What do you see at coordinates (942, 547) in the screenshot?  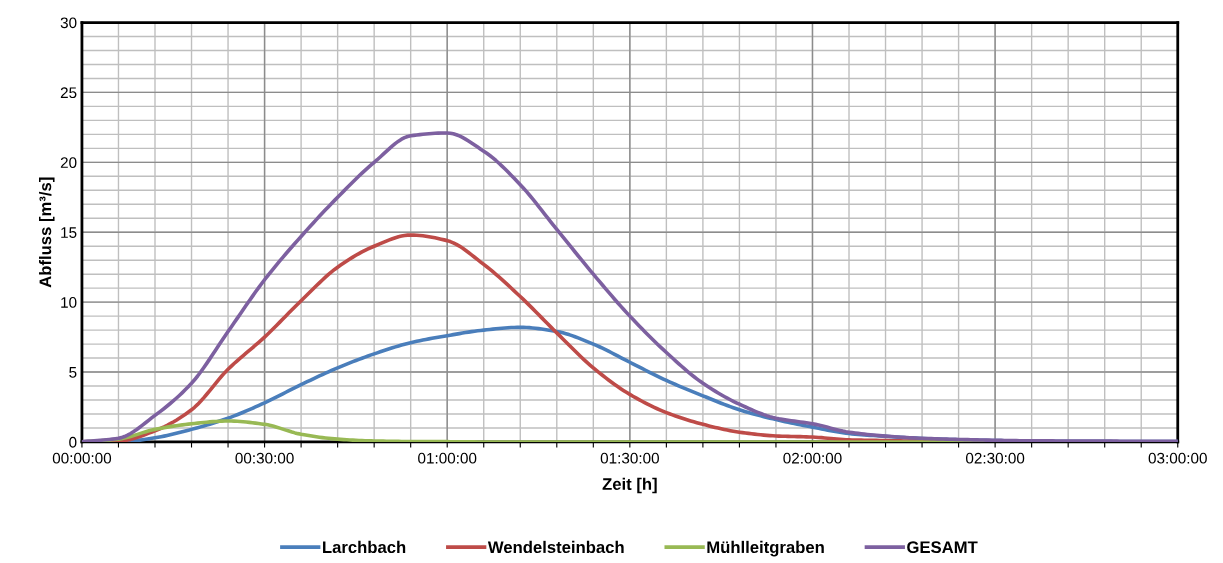 I see `legend-label: GESAMT` at bounding box center [942, 547].